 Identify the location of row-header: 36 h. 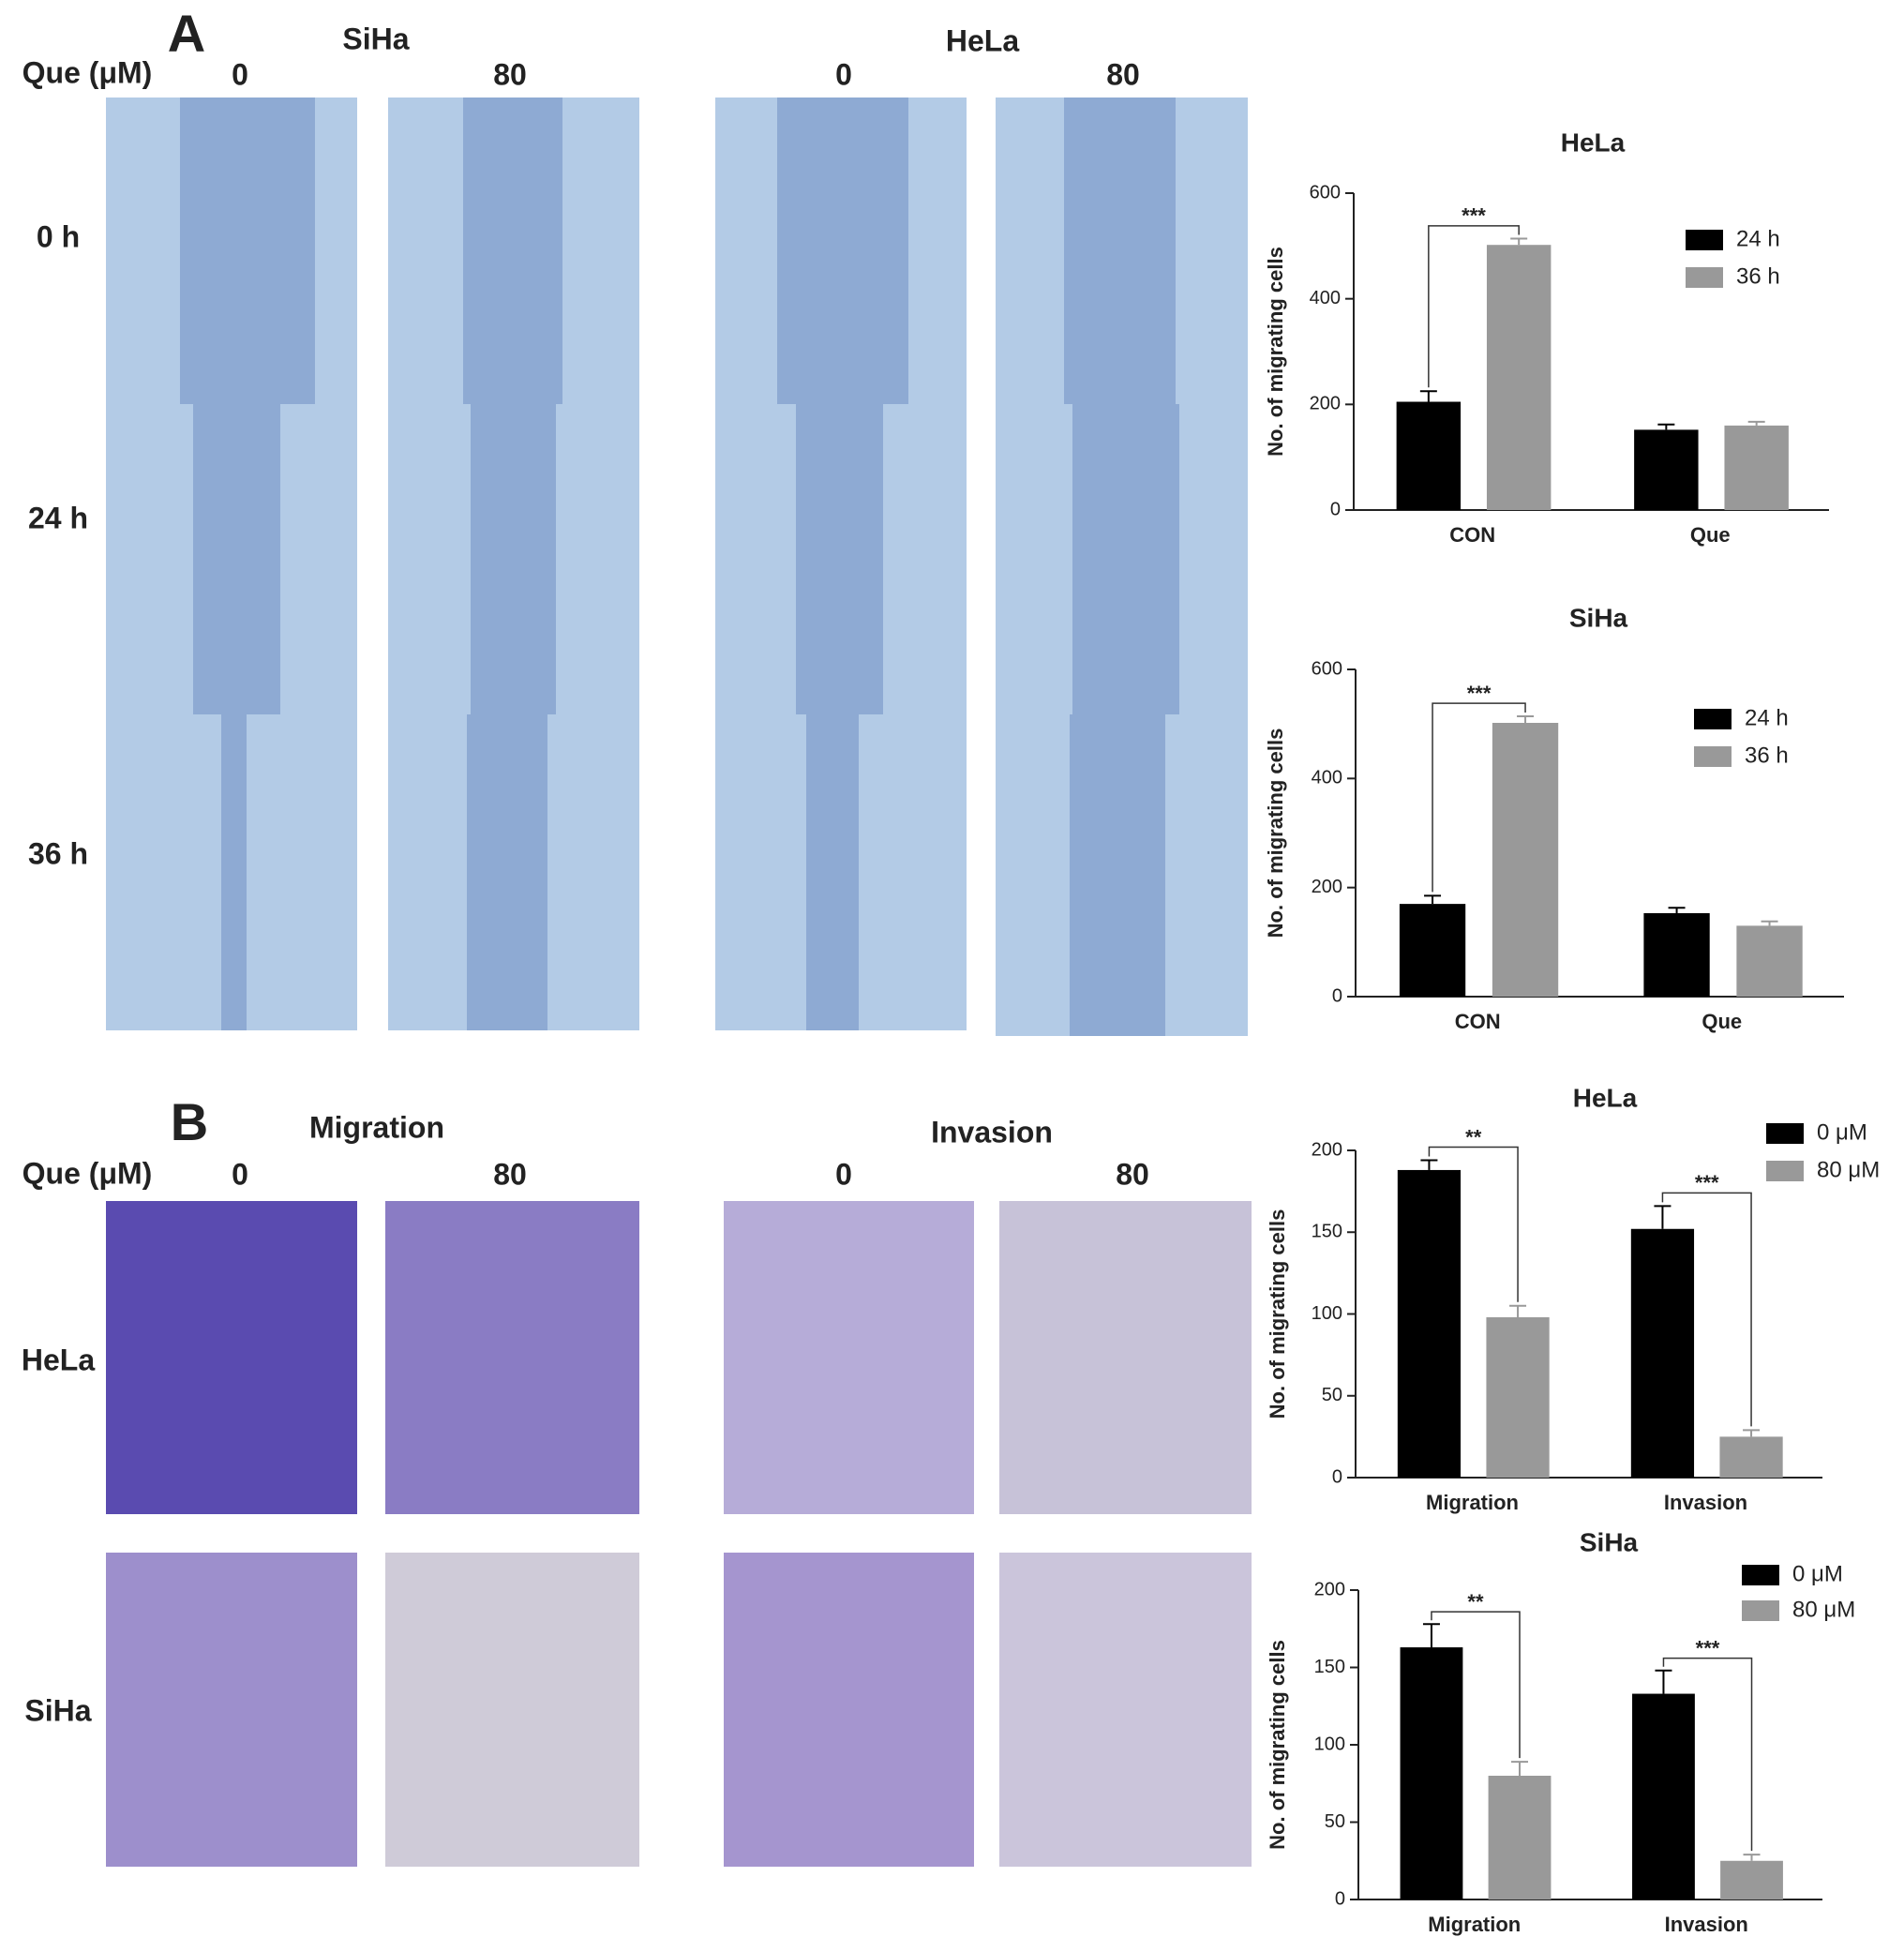
(58, 853).